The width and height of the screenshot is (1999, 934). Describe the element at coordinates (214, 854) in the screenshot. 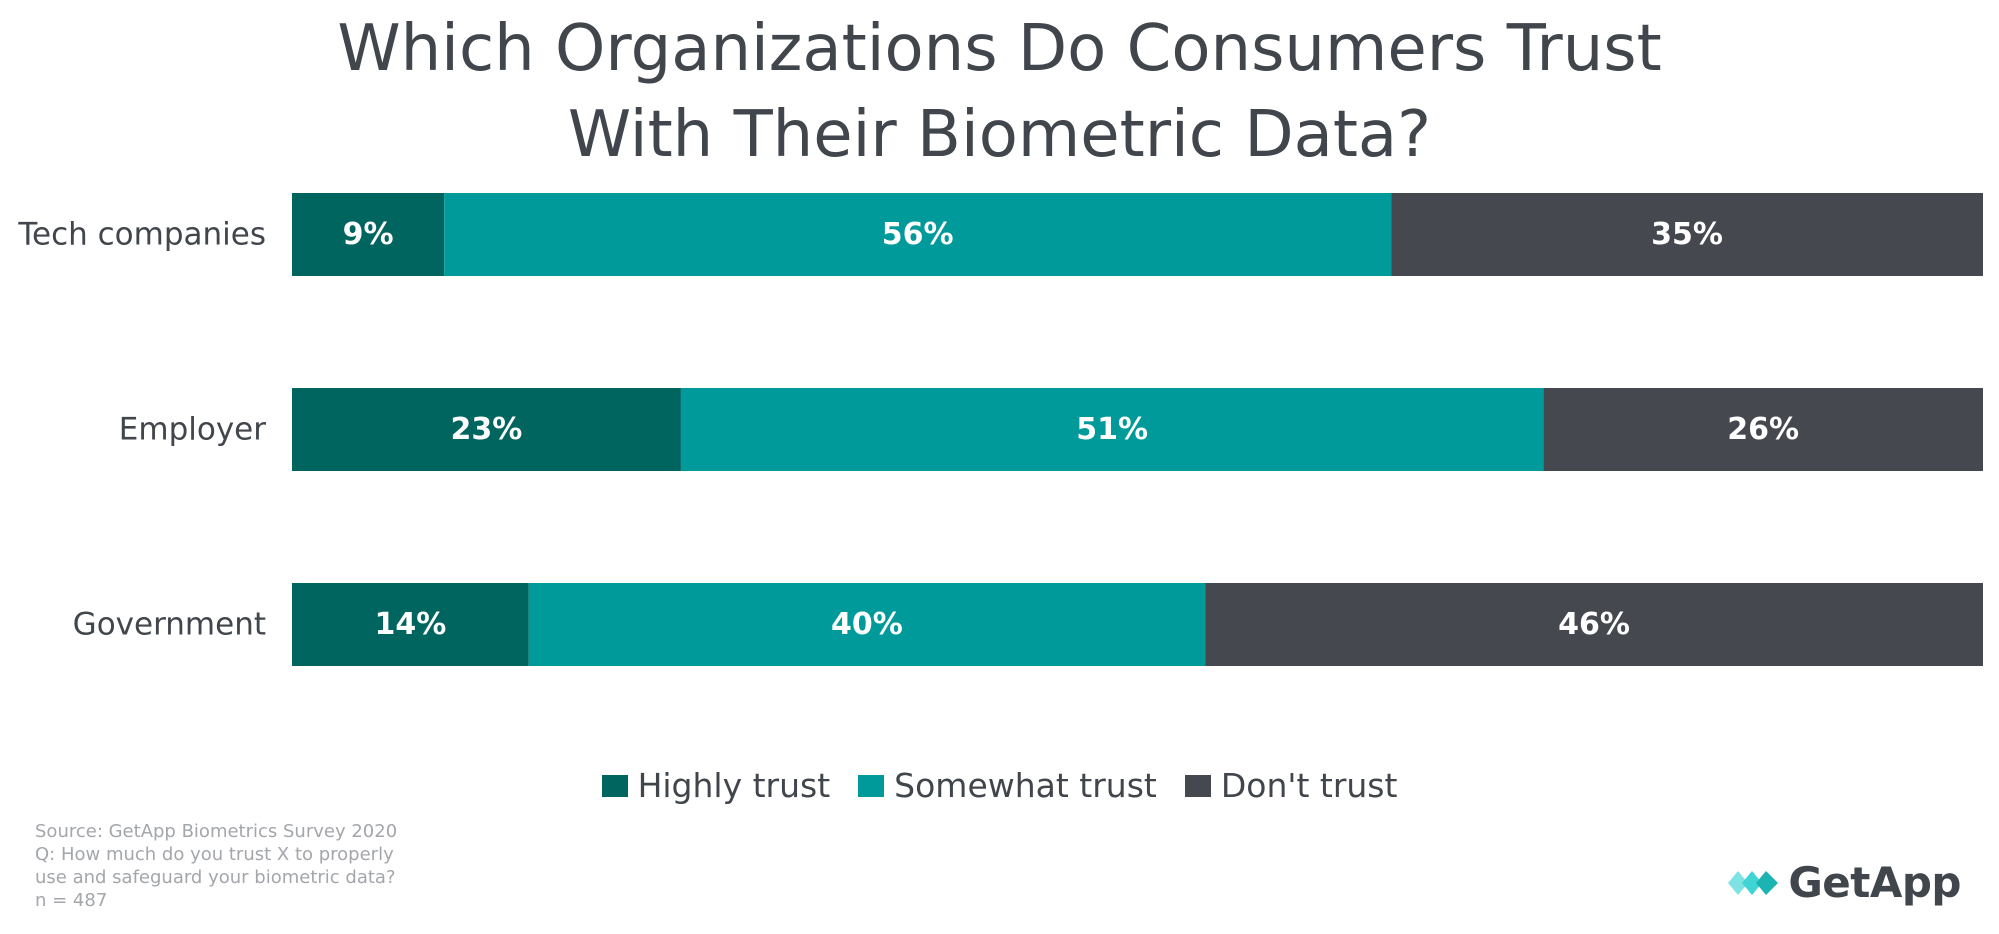

I see `question-line-1: Q: How much do you trust X to properly` at that location.